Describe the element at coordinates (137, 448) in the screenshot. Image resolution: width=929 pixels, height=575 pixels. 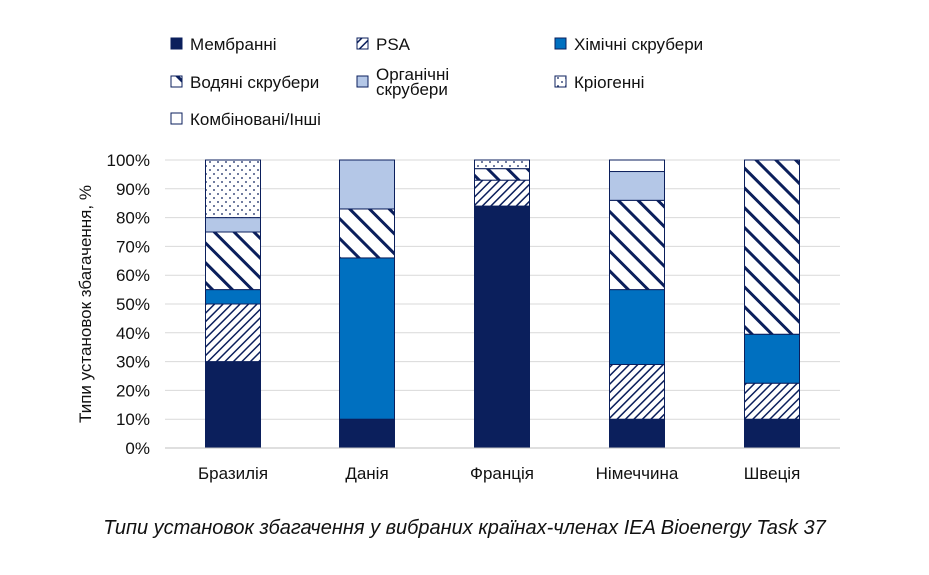
I see `y-tick-label: 0%` at that location.